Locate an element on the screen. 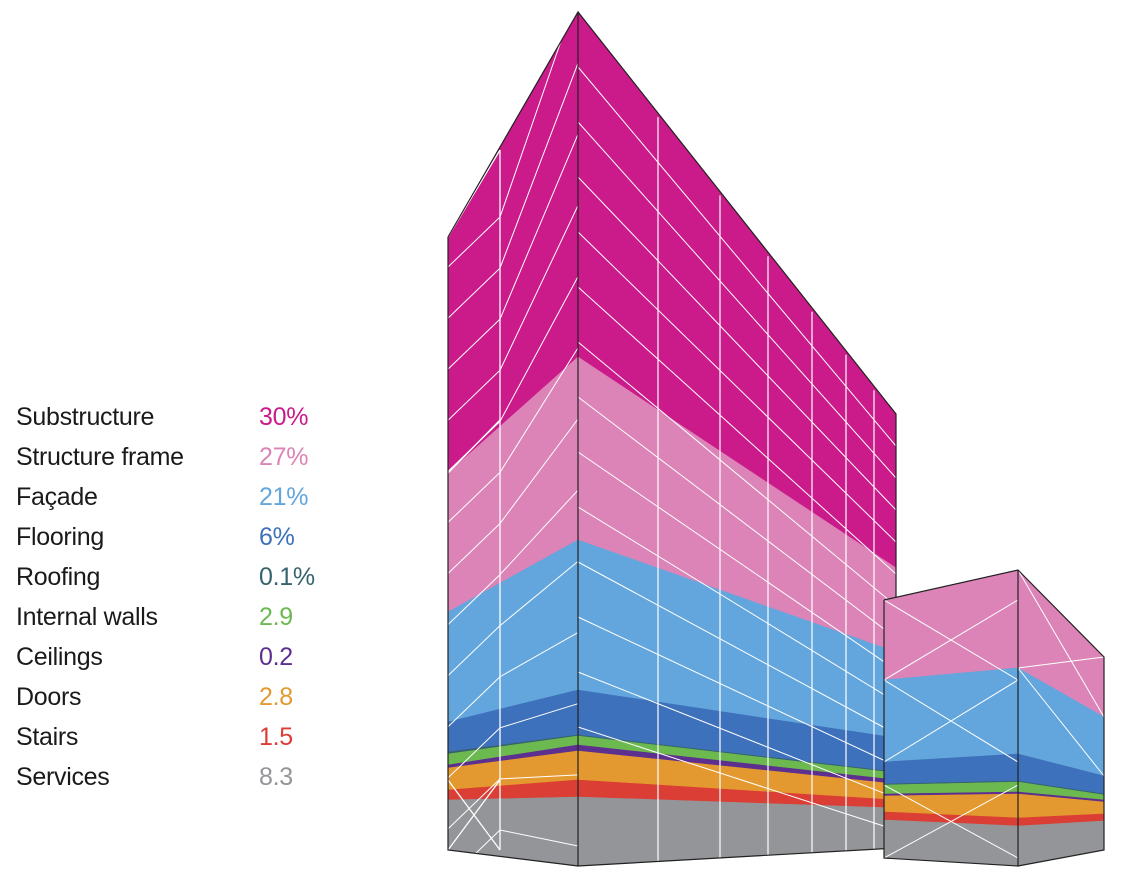 This screenshot has width=1126, height=880. legend-item-substructure: Substructure 30% is located at coordinates (181, 417).